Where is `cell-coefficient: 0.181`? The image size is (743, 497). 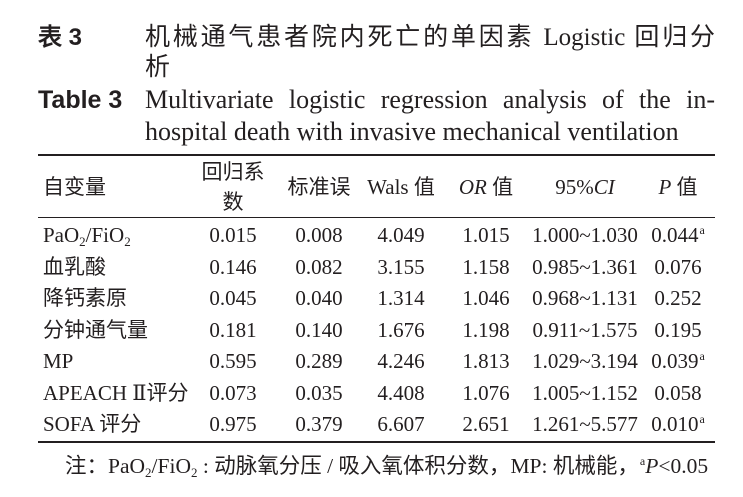 cell-coefficient: 0.181 is located at coordinates (233, 329).